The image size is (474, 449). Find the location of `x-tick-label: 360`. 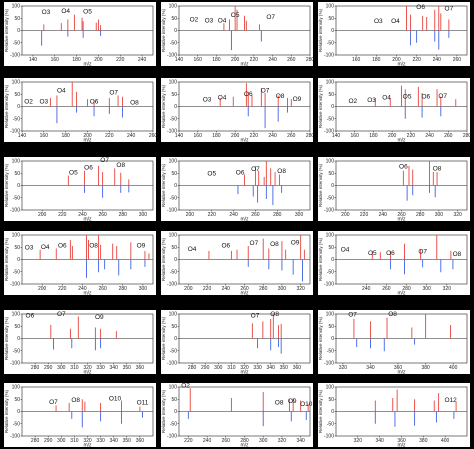

x-tick-label: 360 is located at coordinates (297, 368).